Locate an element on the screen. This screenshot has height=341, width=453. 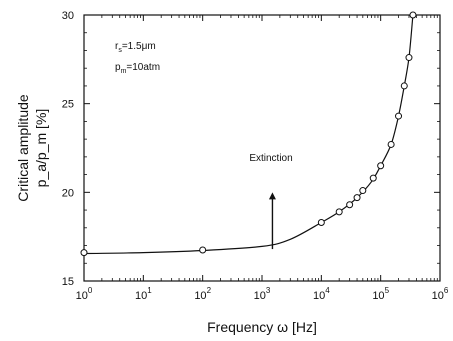
y-tick-label: 25 is located at coordinates (68, 105).